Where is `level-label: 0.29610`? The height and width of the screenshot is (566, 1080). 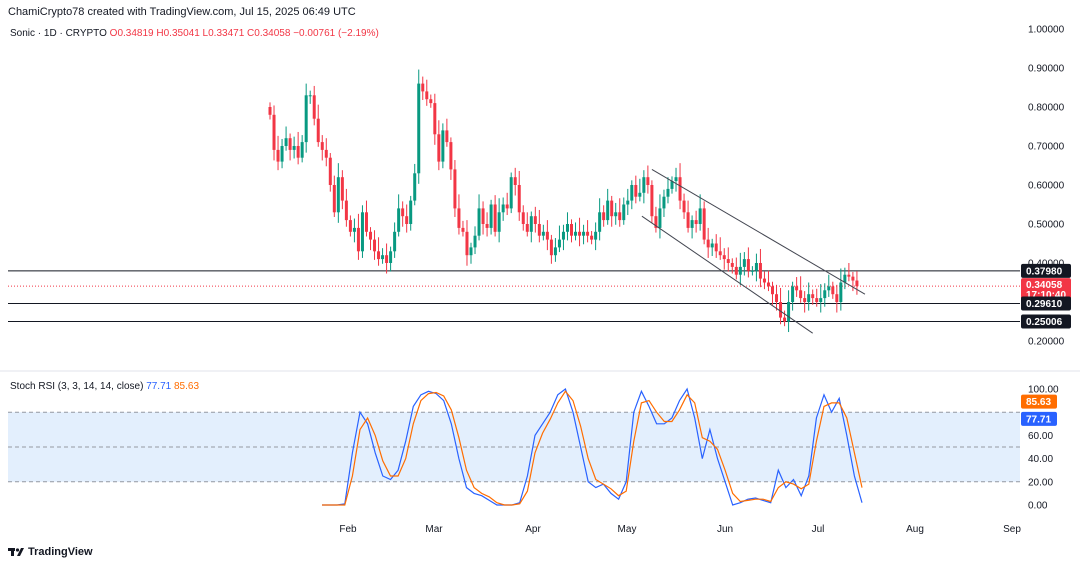 level-label: 0.29610 is located at coordinates (1044, 304).